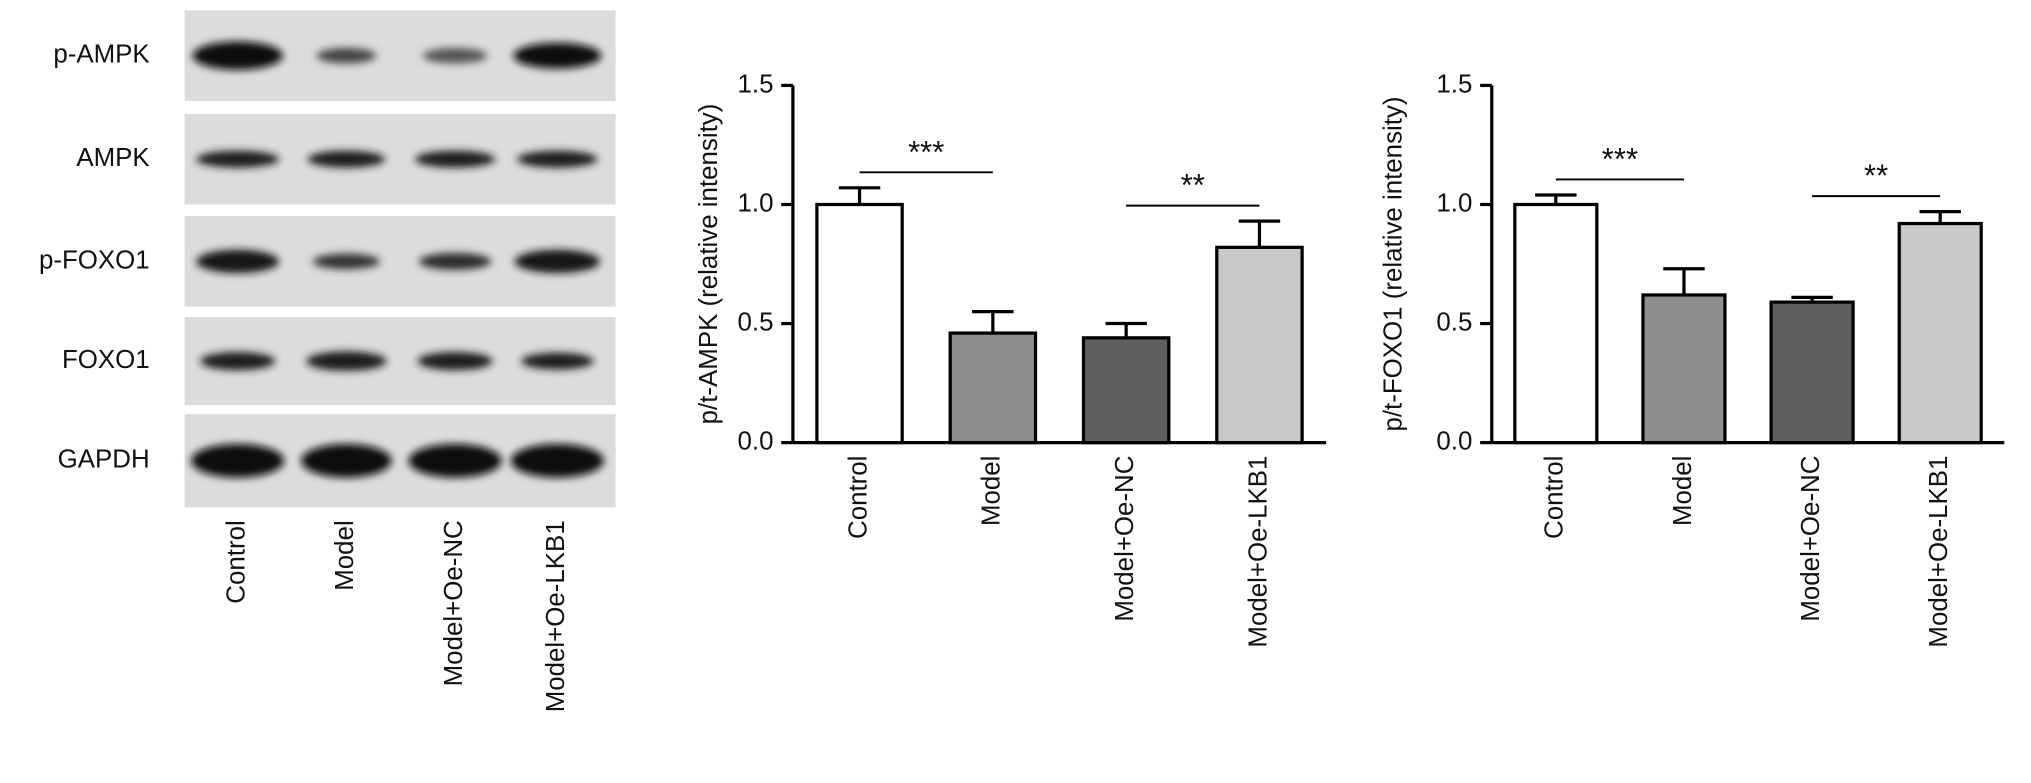 The width and height of the screenshot is (2031, 783). What do you see at coordinates (556, 616) in the screenshot?
I see `blot-lane-label: Model+Oe-LKB1` at bounding box center [556, 616].